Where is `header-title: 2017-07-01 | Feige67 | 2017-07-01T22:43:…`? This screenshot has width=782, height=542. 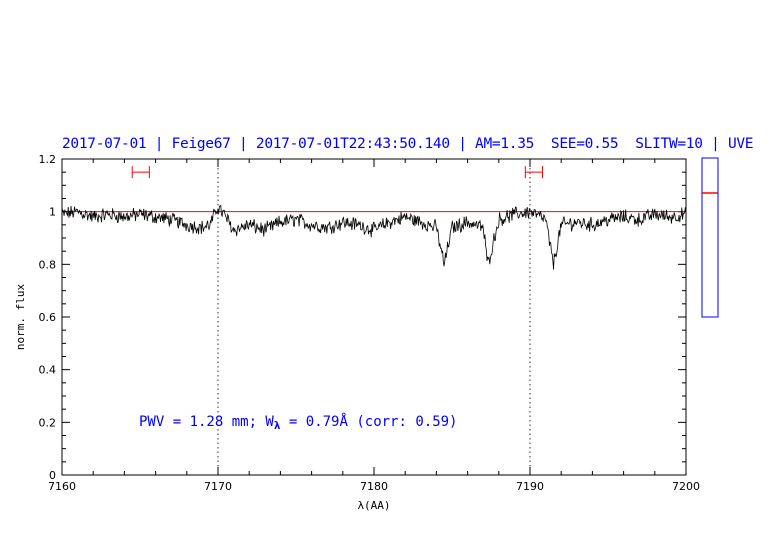 header-title: 2017-07-01 | Feige67 | 2017-07-01T22:43:… is located at coordinates (408, 144).